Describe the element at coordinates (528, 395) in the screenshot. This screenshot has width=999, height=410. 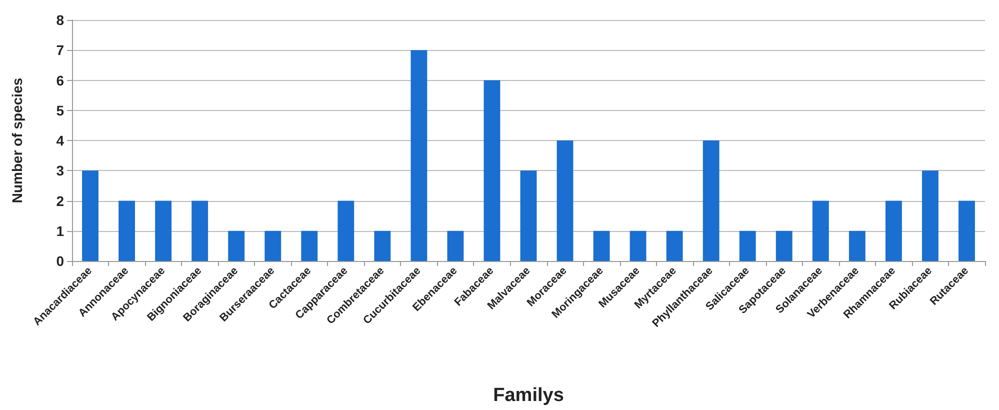
I see `x-axis-title: Familys` at that location.